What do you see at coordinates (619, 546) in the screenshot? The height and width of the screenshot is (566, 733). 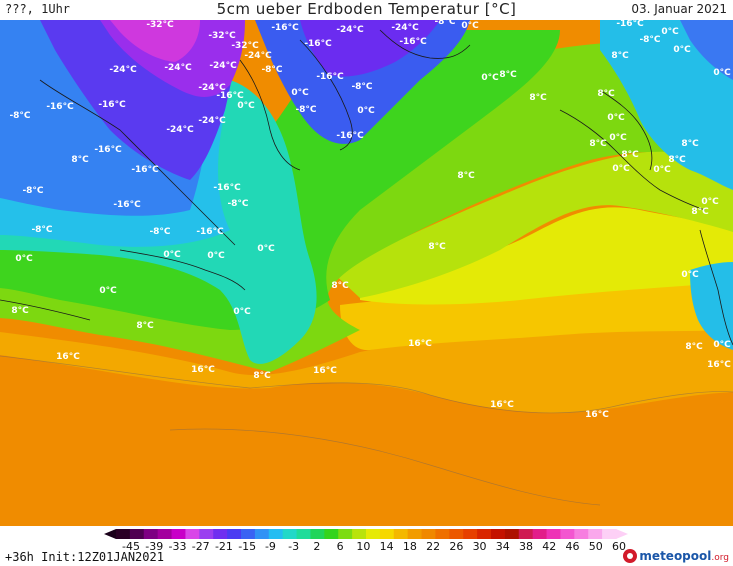 I see `color-scale-tick: 60` at bounding box center [619, 546].